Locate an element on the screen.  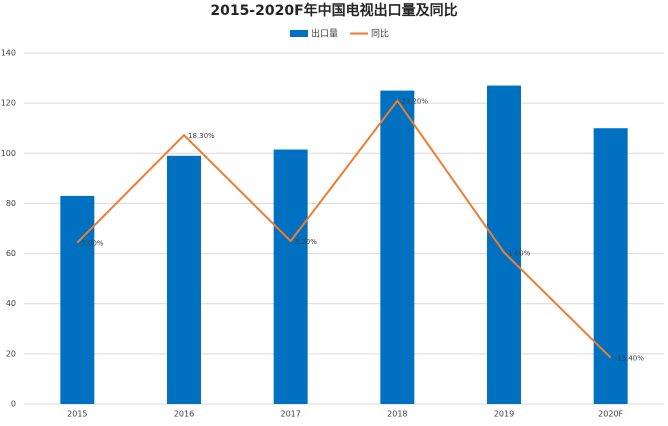
x-tick-label: 2020F is located at coordinates (610, 414).